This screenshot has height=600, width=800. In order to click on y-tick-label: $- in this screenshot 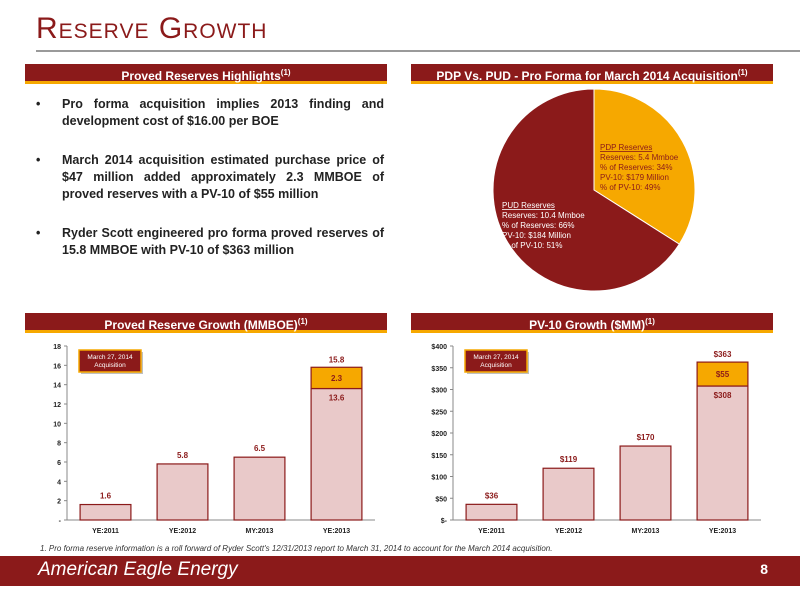, I will do `click(444, 521)`.